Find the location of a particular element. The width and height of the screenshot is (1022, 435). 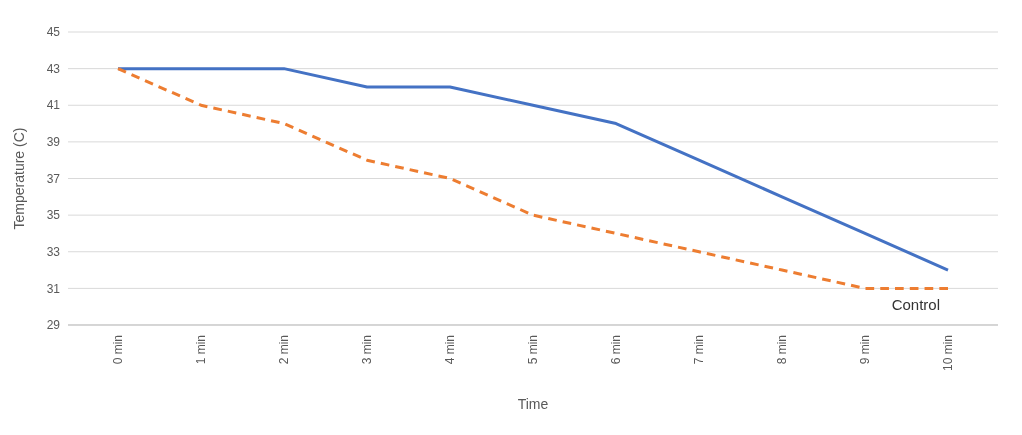

x-tick-label: 7 min is located at coordinates (699, 350).